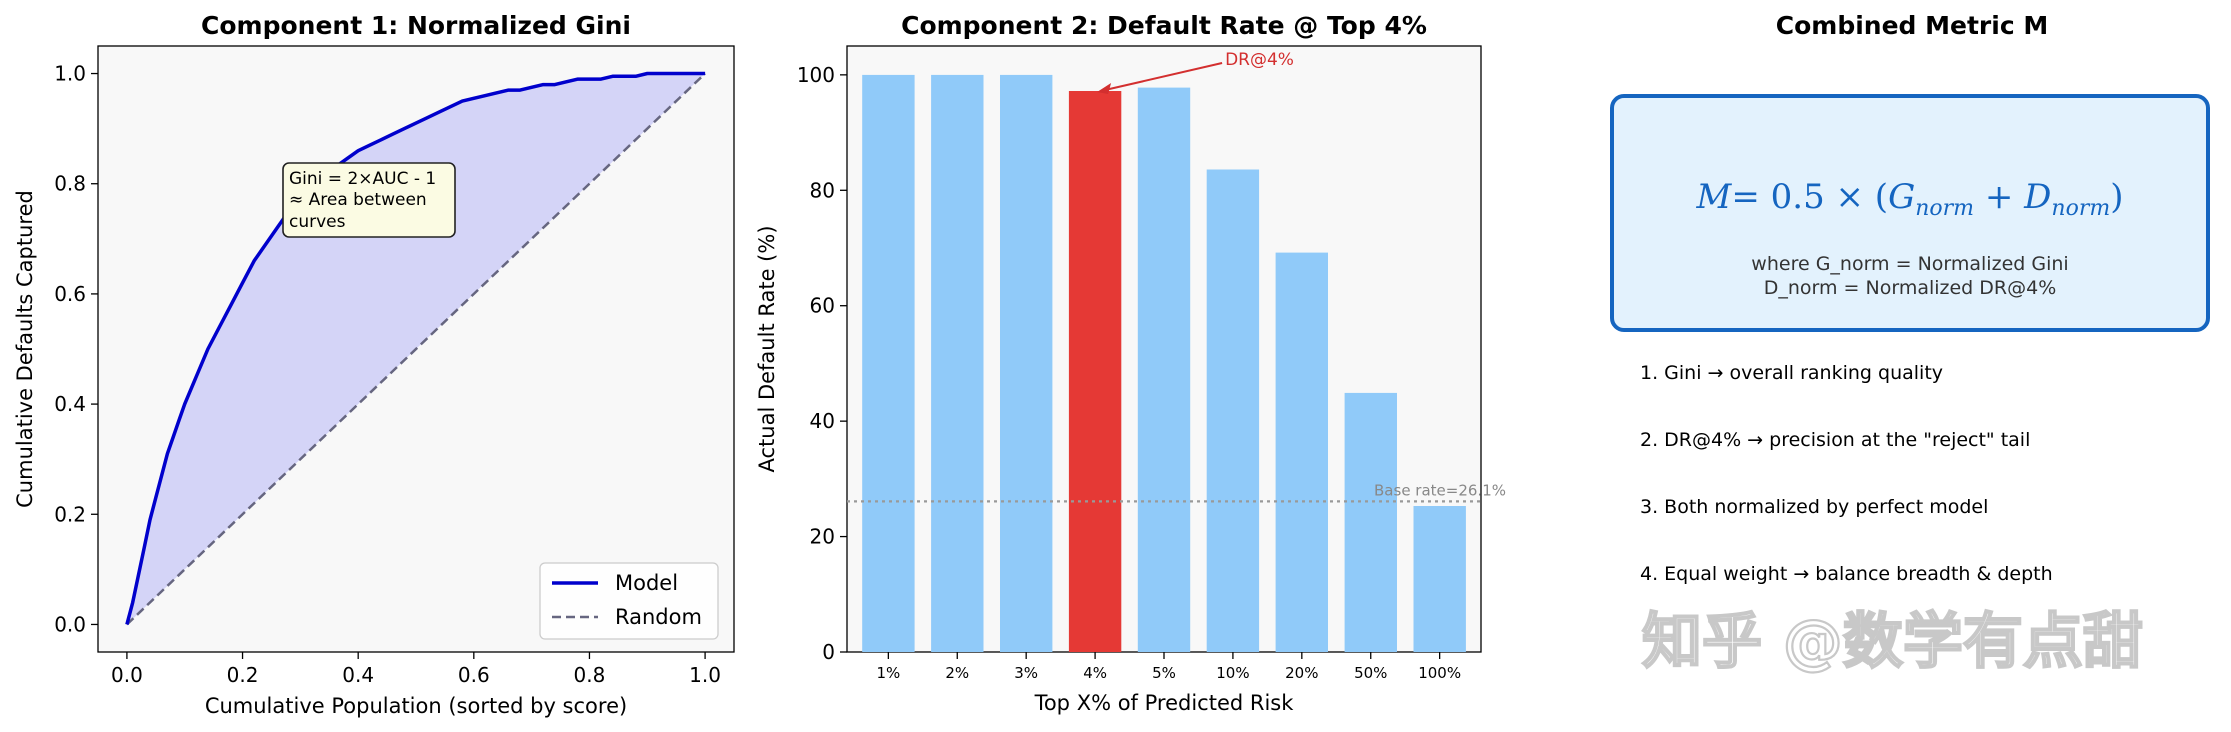 Image resolution: width=2231 pixels, height=732 pixels. I want to click on annotation-box, so click(369, 200).